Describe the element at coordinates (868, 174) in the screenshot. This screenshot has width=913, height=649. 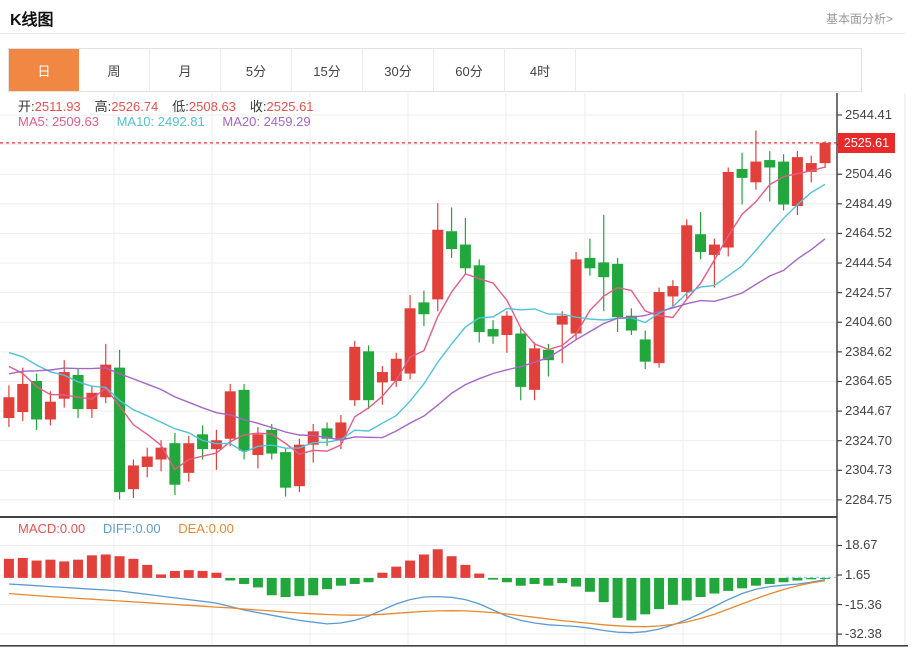
I see `price-tick-2504.46: 2504.46` at that location.